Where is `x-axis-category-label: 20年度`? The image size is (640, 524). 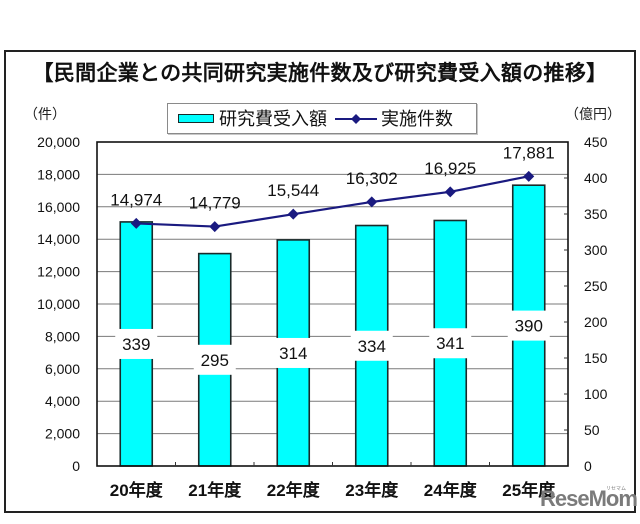
x-axis-category-label: 20年度 is located at coordinates (137, 490).